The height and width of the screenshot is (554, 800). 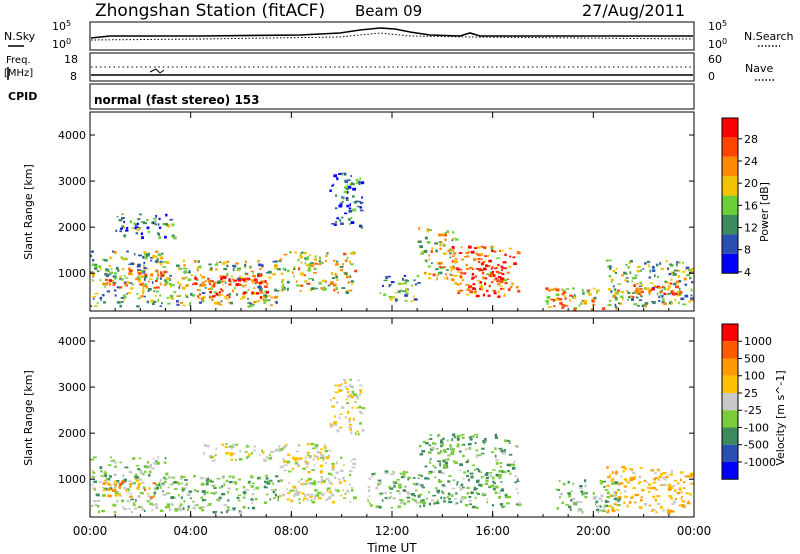 I want to click on y-tick-label: 3000, so click(x=72, y=387).